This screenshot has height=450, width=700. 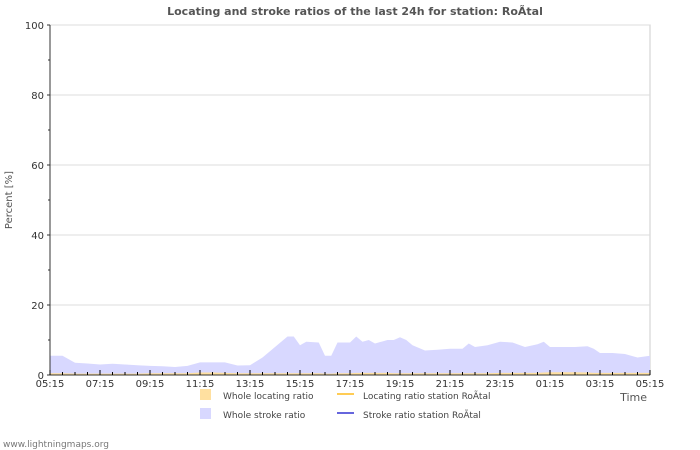 What do you see at coordinates (600, 384) in the screenshot?
I see `x-tick-label: 03:15` at bounding box center [600, 384].